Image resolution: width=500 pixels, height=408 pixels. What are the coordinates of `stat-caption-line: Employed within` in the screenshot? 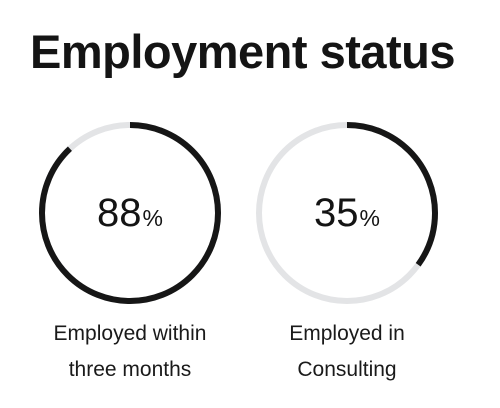 It's located at (130, 333).